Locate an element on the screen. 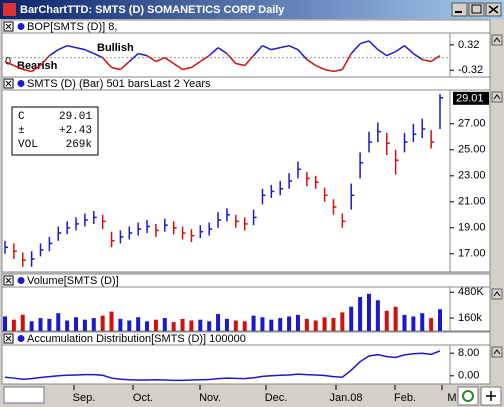 This screenshot has height=407, width=504. x-tick-label: M is located at coordinates (451, 398).